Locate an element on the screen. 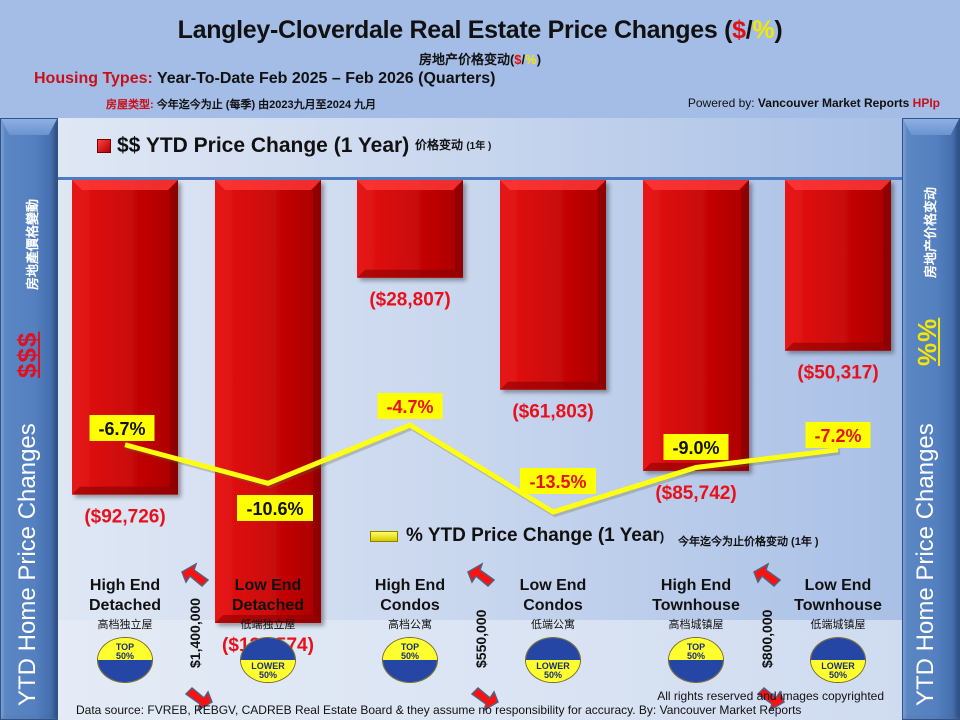 This screenshot has width=960, height=720. pct-label: -4.7% is located at coordinates (410, 406).